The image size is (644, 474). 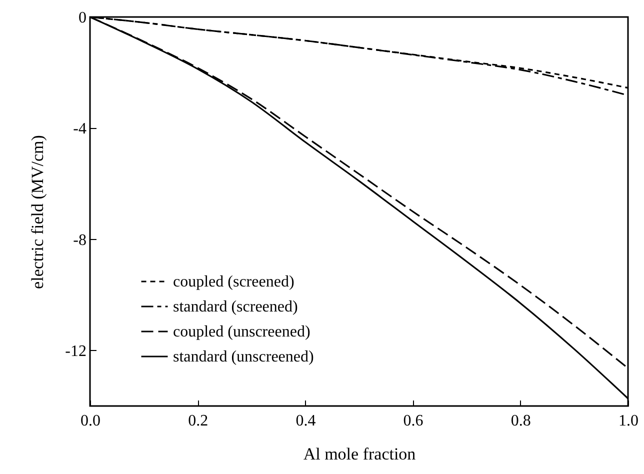 What do you see at coordinates (306, 421) in the screenshot?
I see `x-tick-label: 0.4` at bounding box center [306, 421].